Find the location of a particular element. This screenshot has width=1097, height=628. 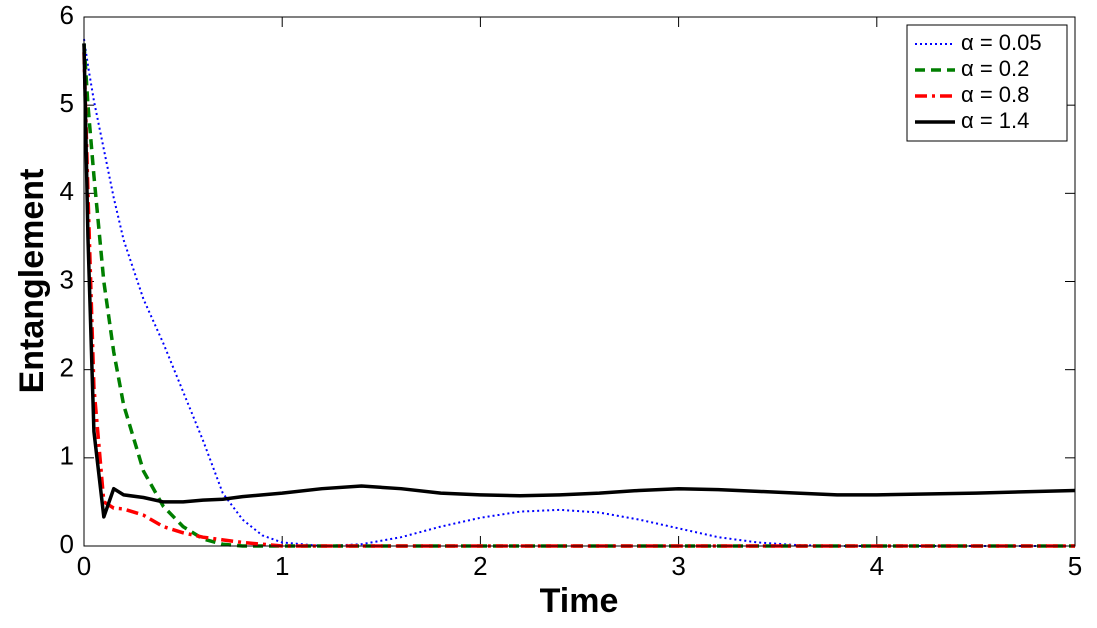

legend-label: α = 1.4 is located at coordinates (995, 120).